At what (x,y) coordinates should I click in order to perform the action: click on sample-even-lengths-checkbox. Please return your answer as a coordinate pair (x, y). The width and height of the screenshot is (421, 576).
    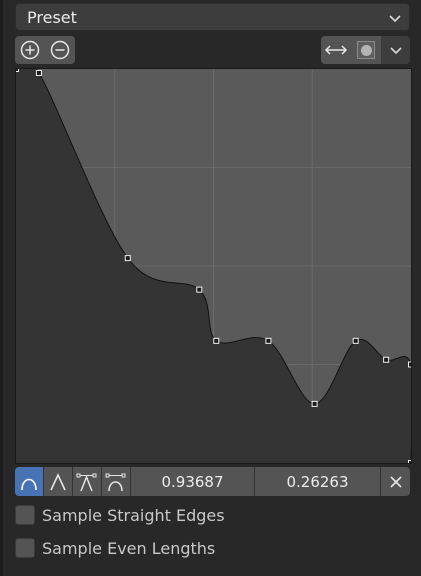
    Looking at the image, I should click on (25, 548).